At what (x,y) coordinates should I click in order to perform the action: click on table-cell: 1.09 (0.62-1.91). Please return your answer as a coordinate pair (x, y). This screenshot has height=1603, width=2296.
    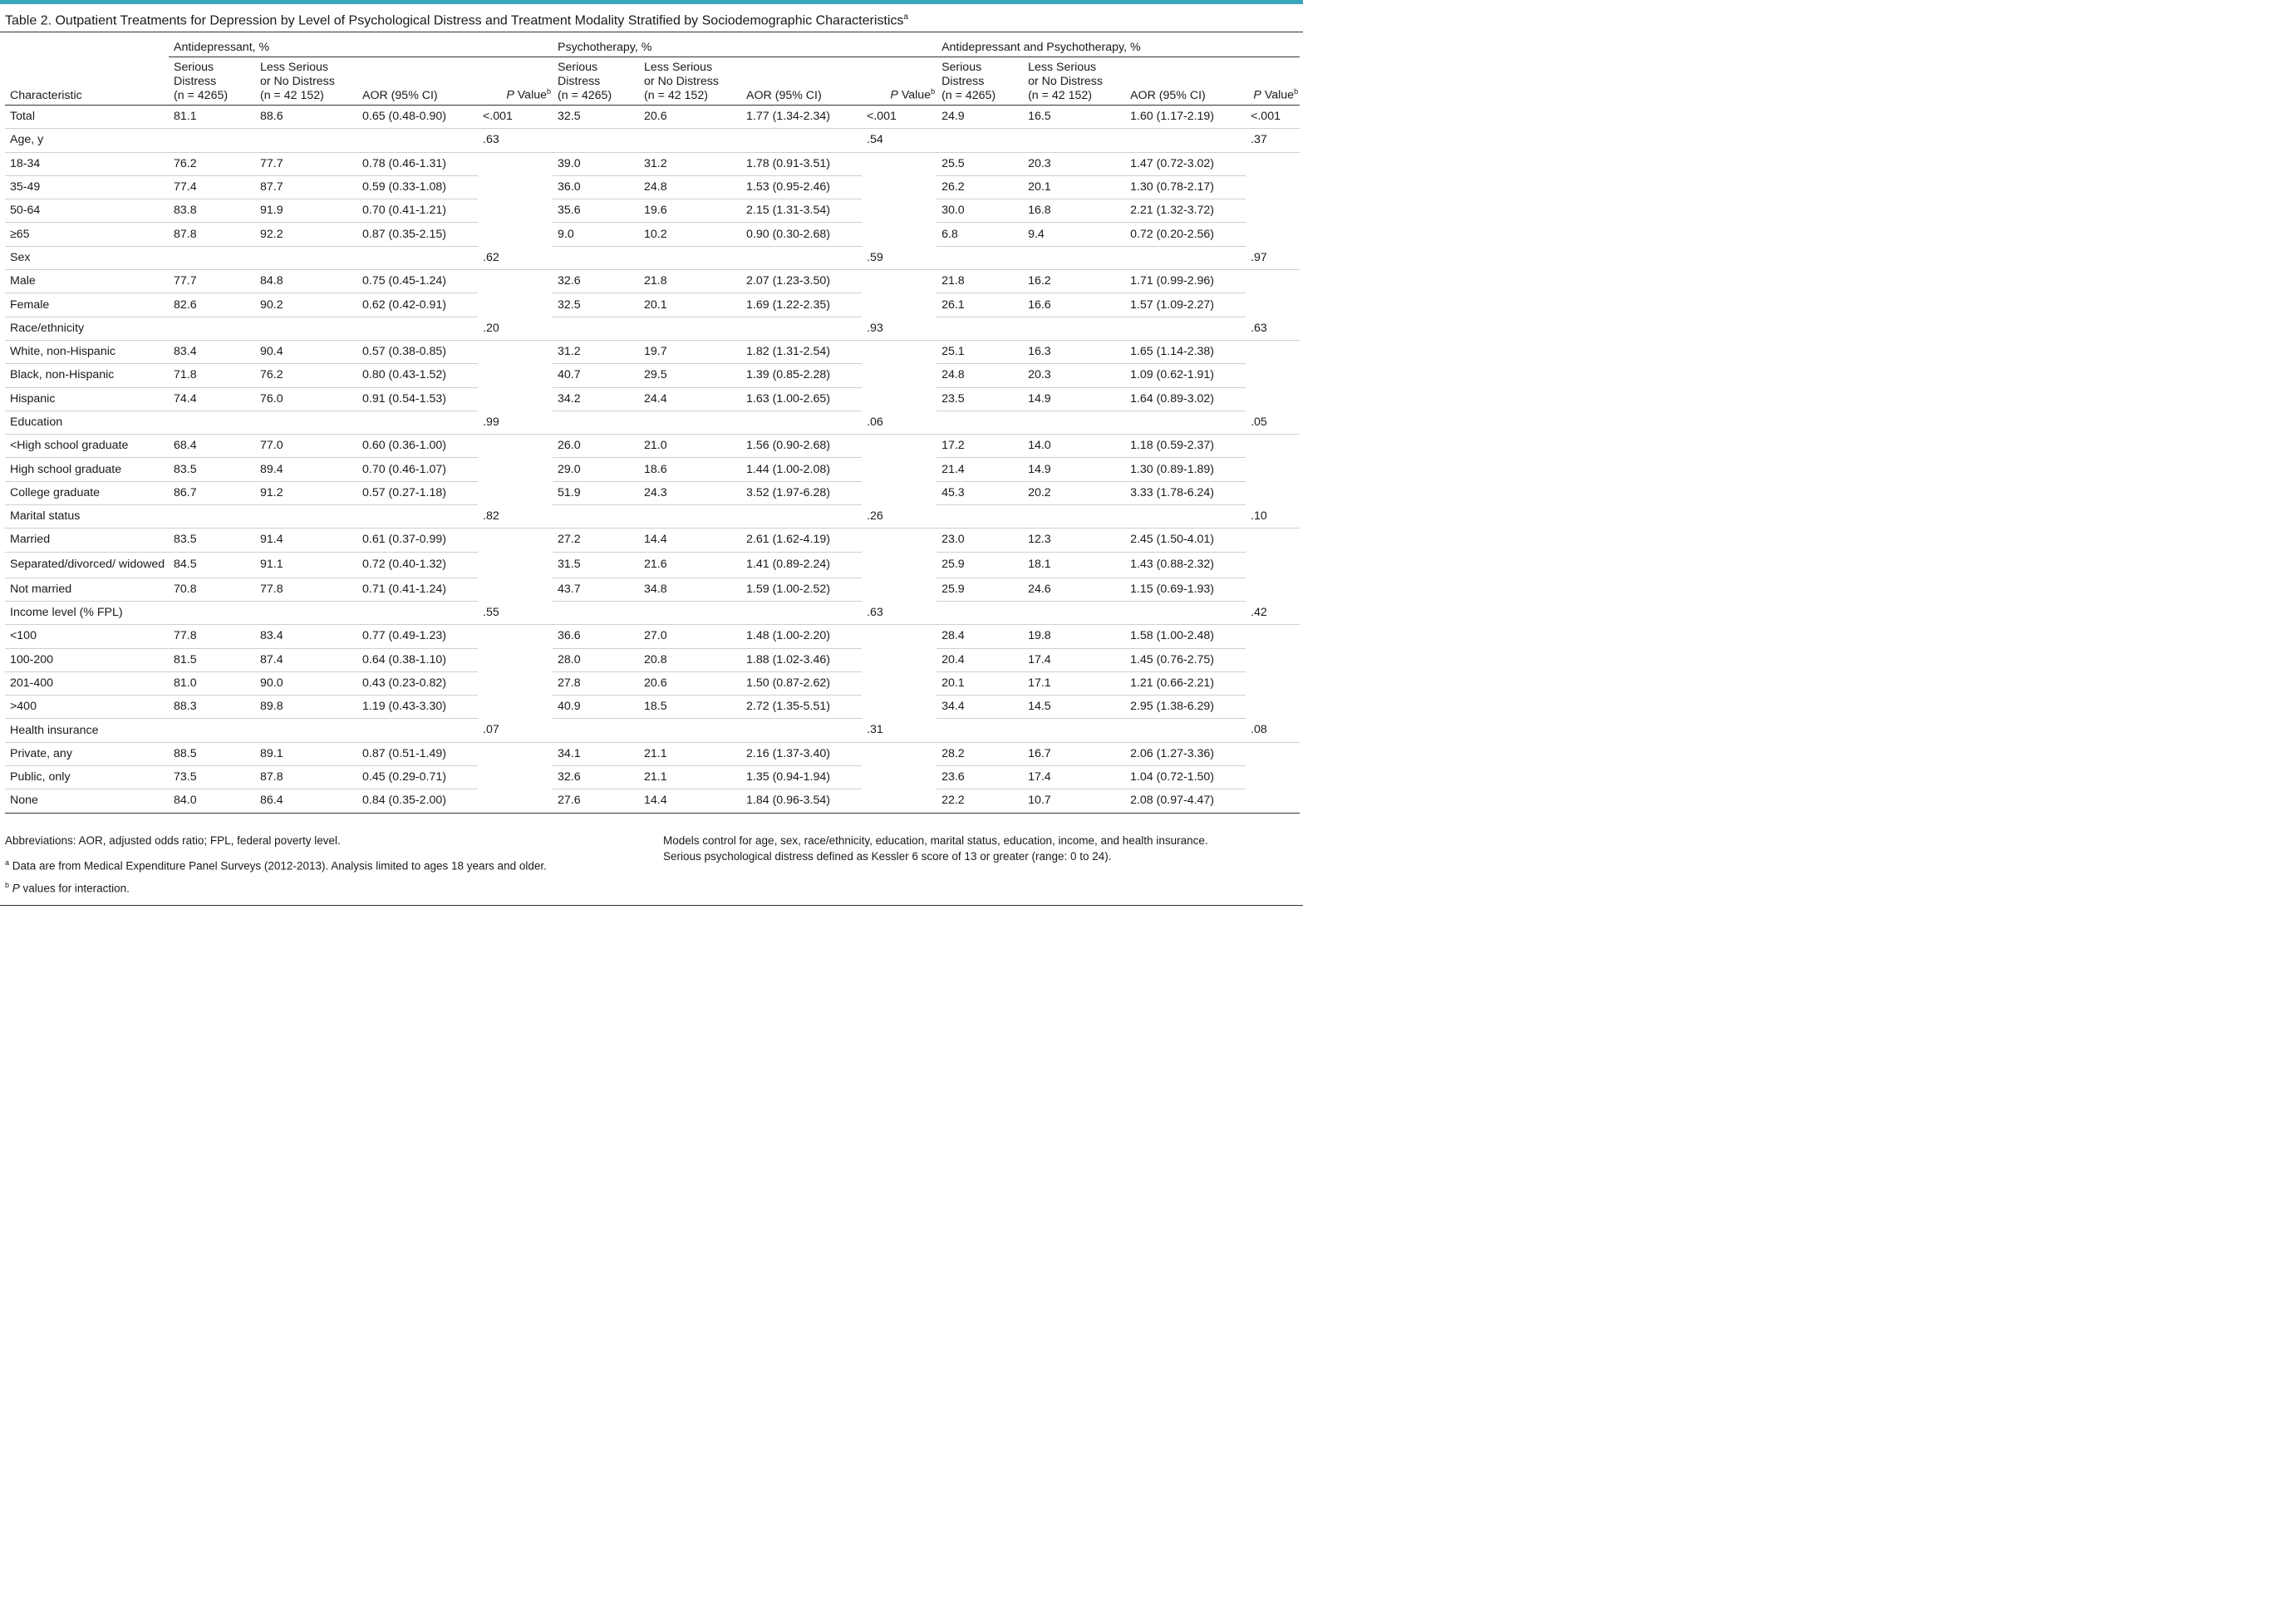
    Looking at the image, I should click on (1185, 375).